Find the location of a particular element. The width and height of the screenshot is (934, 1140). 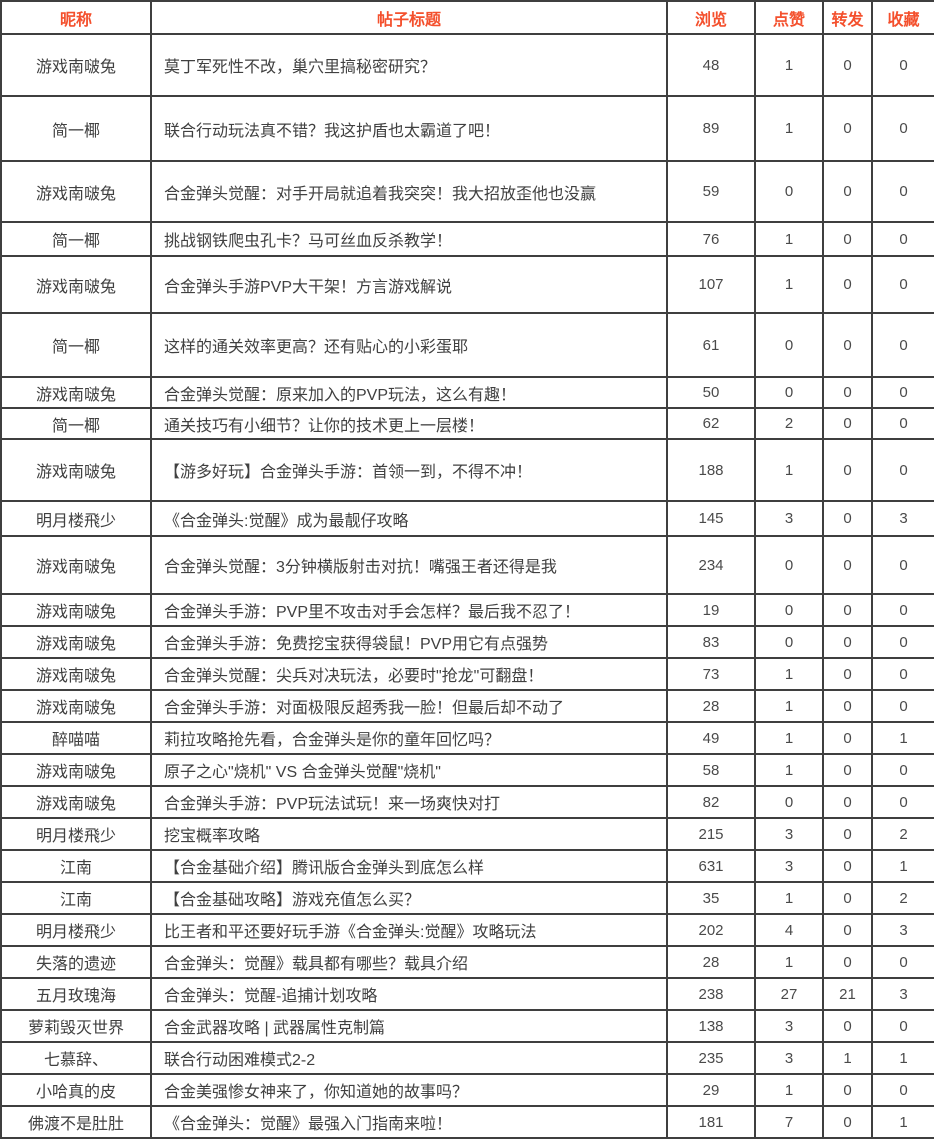

nickname-cell: 佛渡不是肚肚 is located at coordinates (76, 1122).